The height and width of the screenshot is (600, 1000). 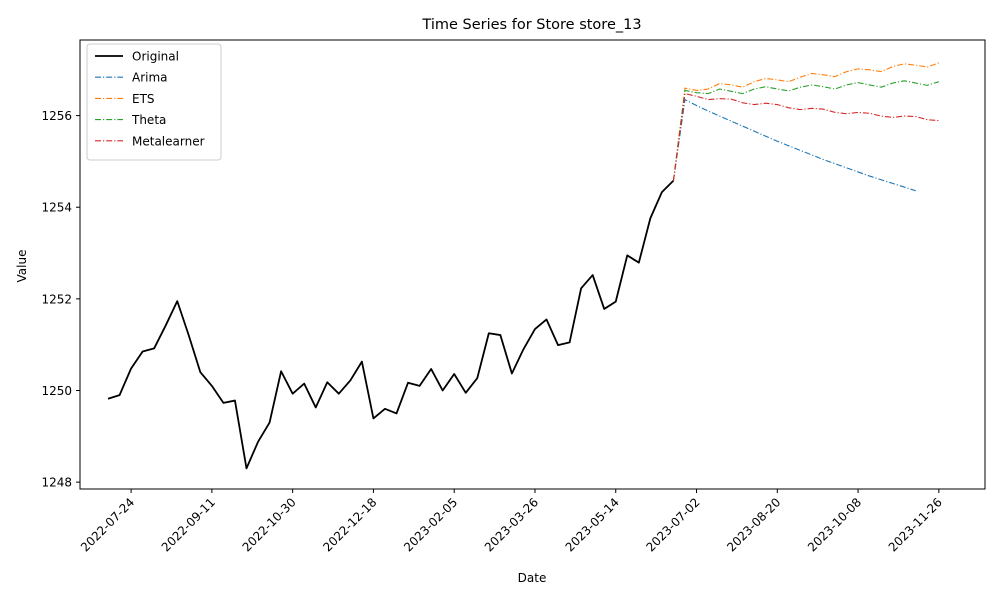 What do you see at coordinates (143, 99) in the screenshot?
I see `legend-label: ETS` at bounding box center [143, 99].